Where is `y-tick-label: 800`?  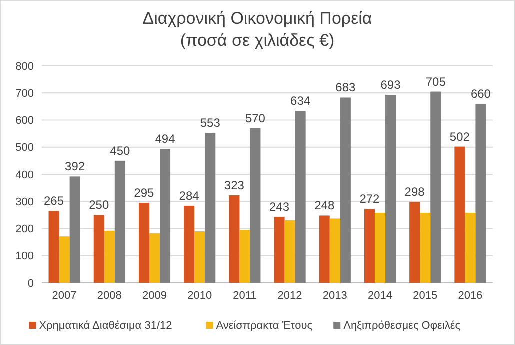 y-tick-label: 800 is located at coordinates (25, 66).